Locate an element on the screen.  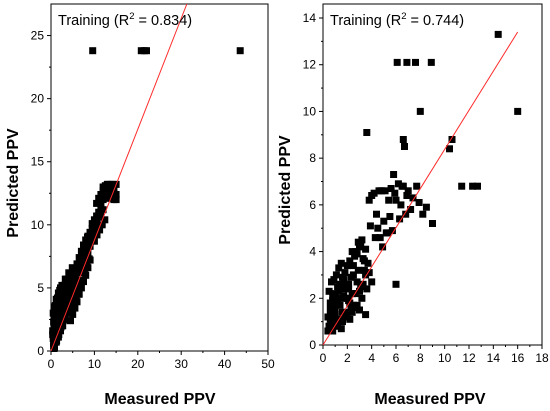
left-chart-title: Training (R2 = 0.834) is located at coordinates (125, 20).